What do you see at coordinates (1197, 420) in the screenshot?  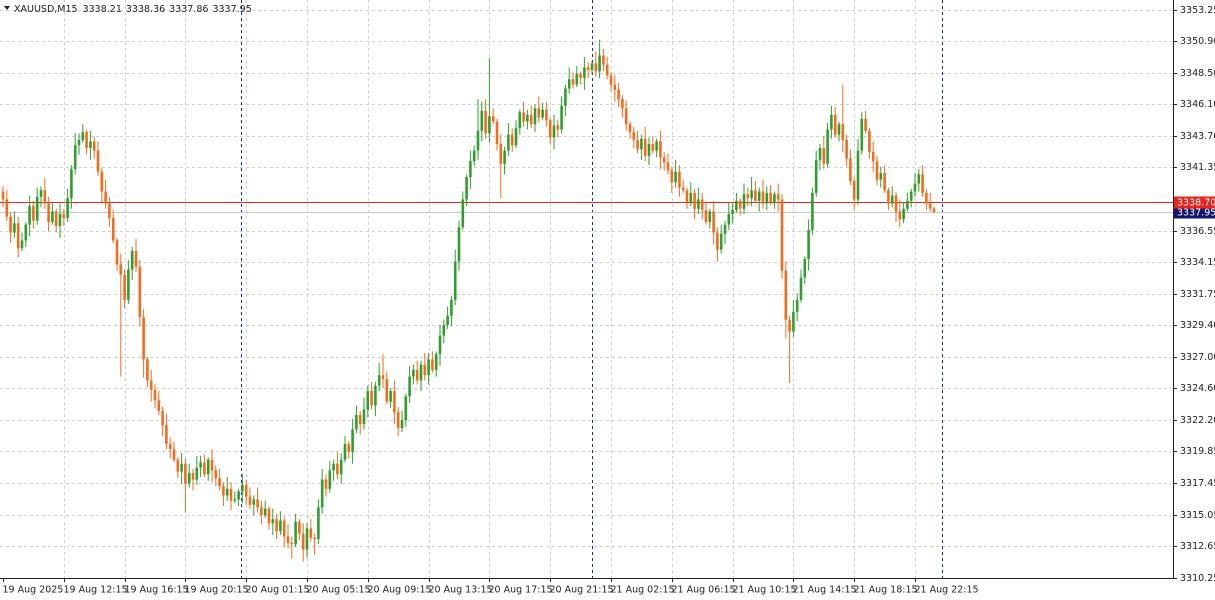 I see `y-tick-label: 3322.20` at bounding box center [1197, 420].